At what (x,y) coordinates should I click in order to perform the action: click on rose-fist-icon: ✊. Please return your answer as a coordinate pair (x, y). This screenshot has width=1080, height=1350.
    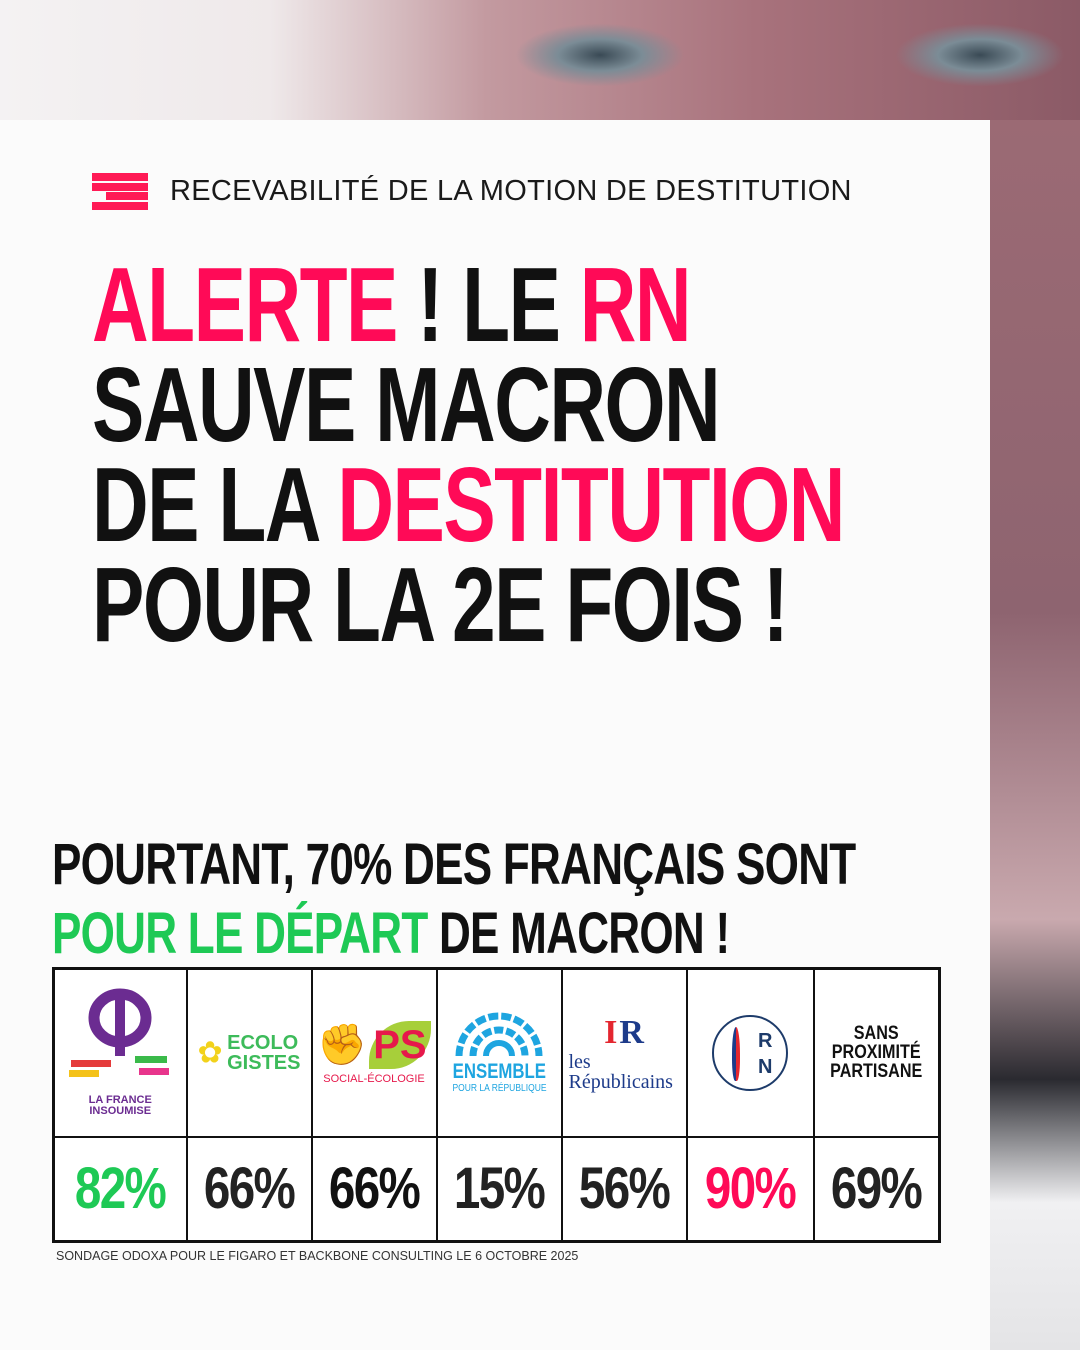
    Looking at the image, I should click on (342, 1045).